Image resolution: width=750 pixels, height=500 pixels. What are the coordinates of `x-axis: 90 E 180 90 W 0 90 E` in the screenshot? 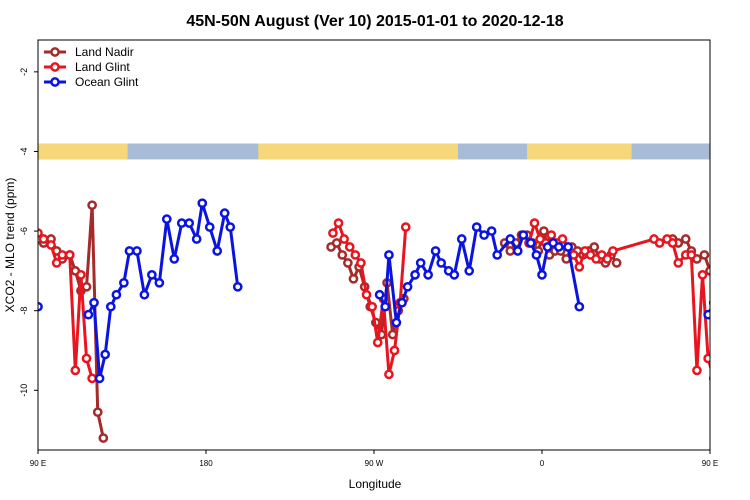 It's located at (374, 459).